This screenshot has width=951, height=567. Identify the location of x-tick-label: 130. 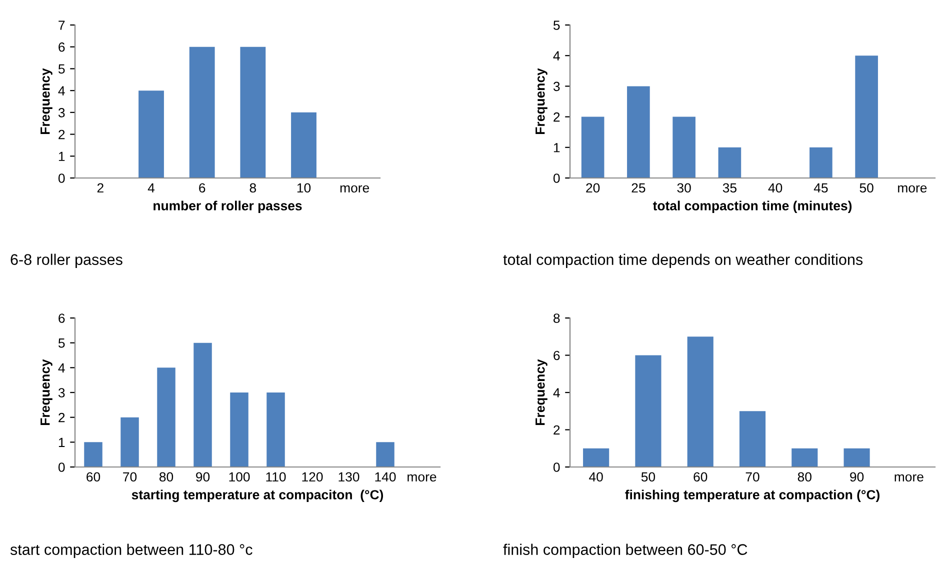
(349, 477).